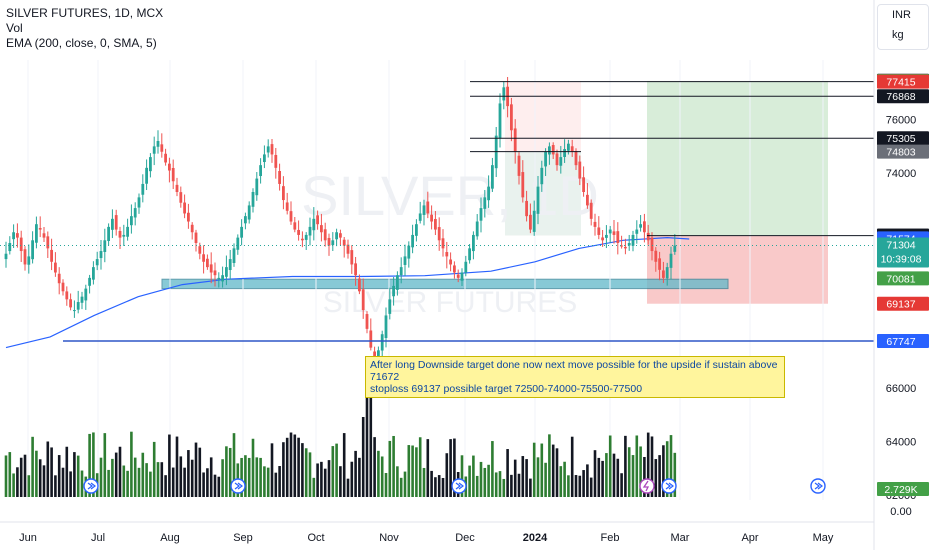  I want to click on stop-loss-zone, so click(737, 269).